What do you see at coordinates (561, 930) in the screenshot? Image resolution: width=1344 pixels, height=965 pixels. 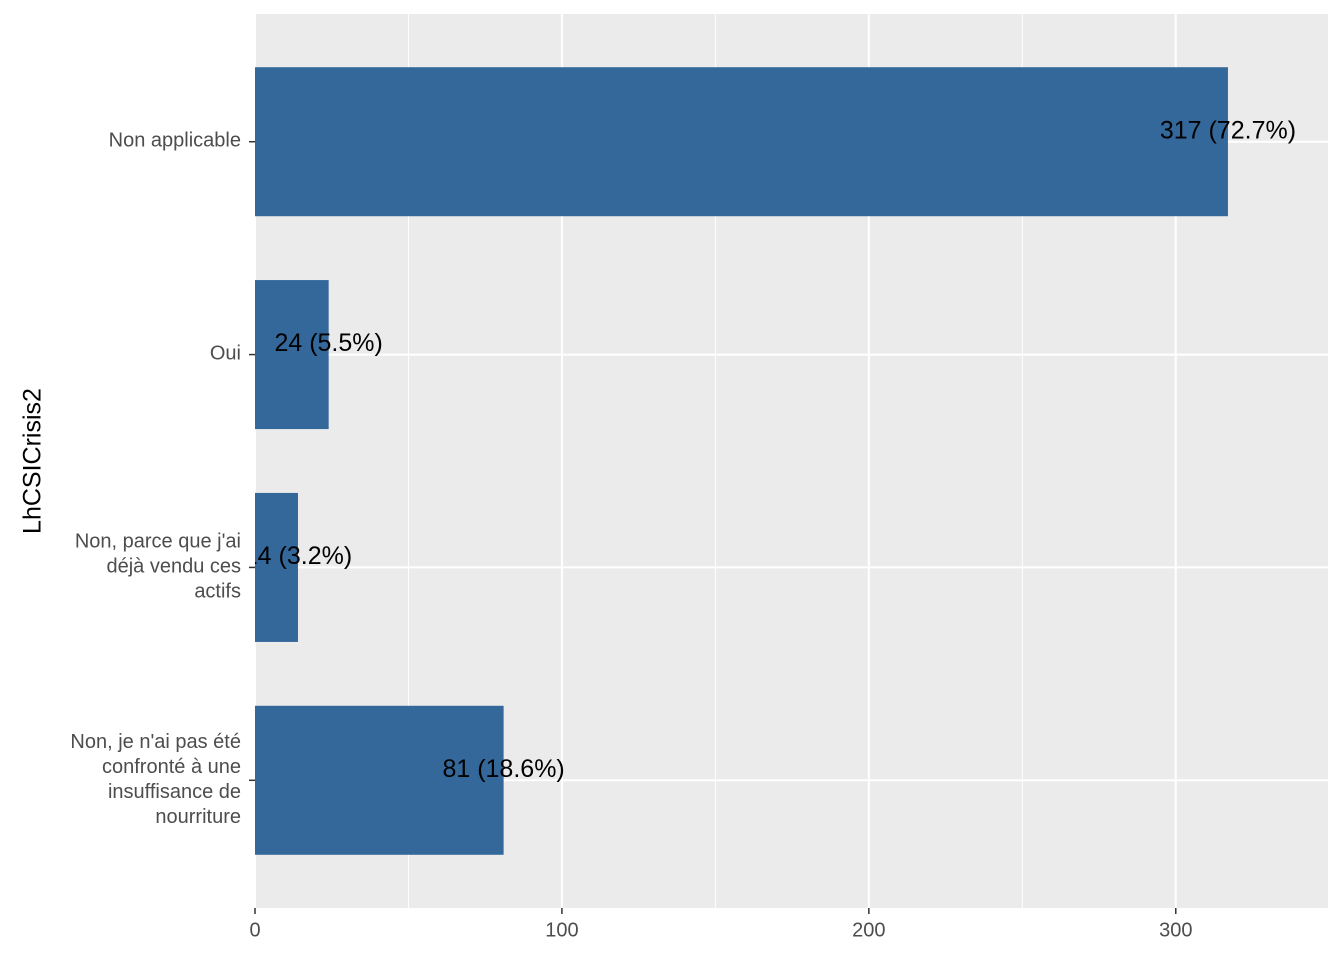 I see `x-tick-label: 100` at bounding box center [561, 930].